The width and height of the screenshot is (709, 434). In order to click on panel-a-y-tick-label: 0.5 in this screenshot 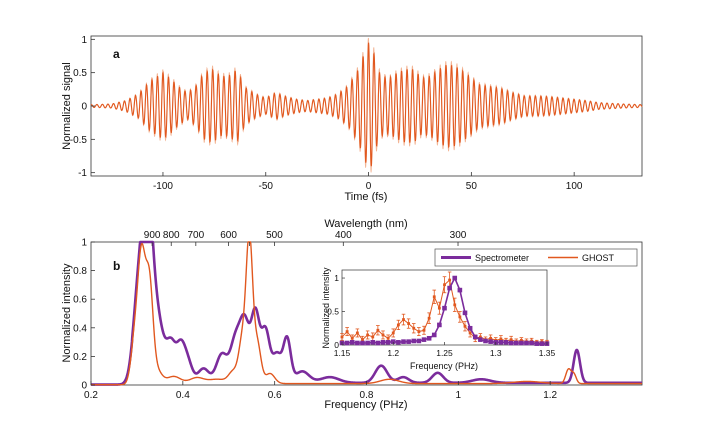, I will do `click(80, 73)`.